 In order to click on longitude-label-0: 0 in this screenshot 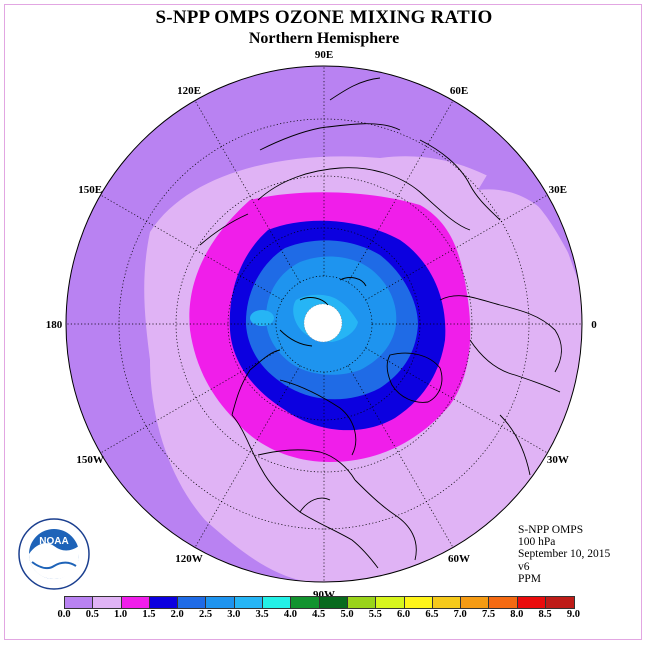, I will do `click(594, 325)`.